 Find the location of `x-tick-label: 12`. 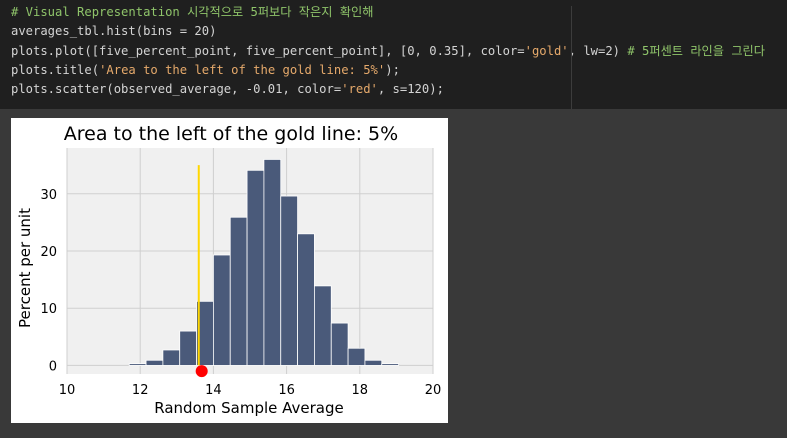

x-tick-label: 12 is located at coordinates (140, 390).